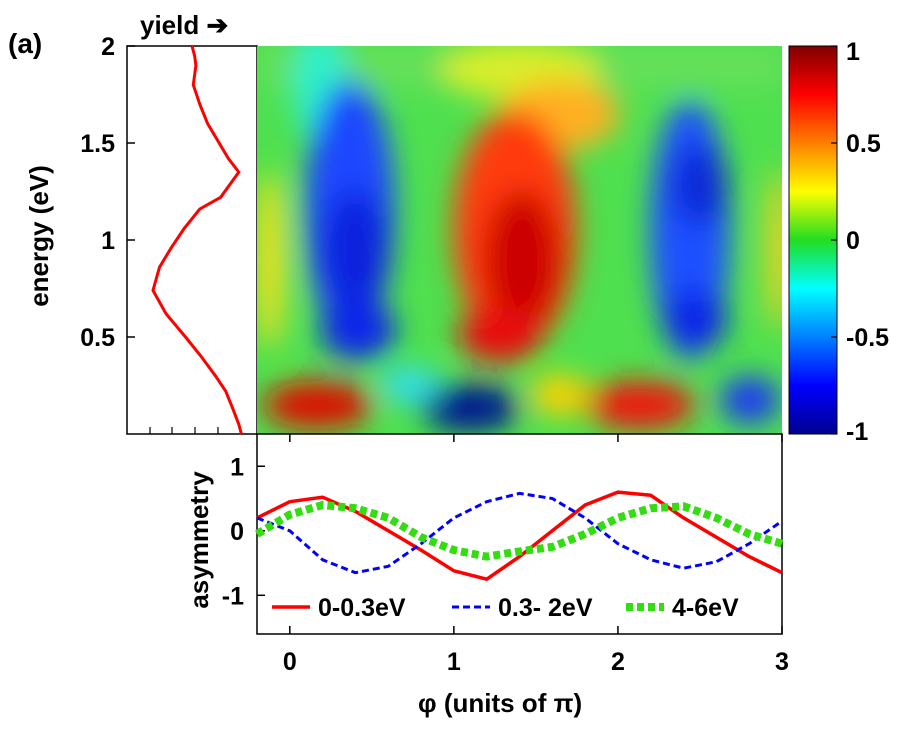 The image size is (907, 730). Describe the element at coordinates (454, 662) in the screenshot. I see `phi-tick-label: 1` at that location.